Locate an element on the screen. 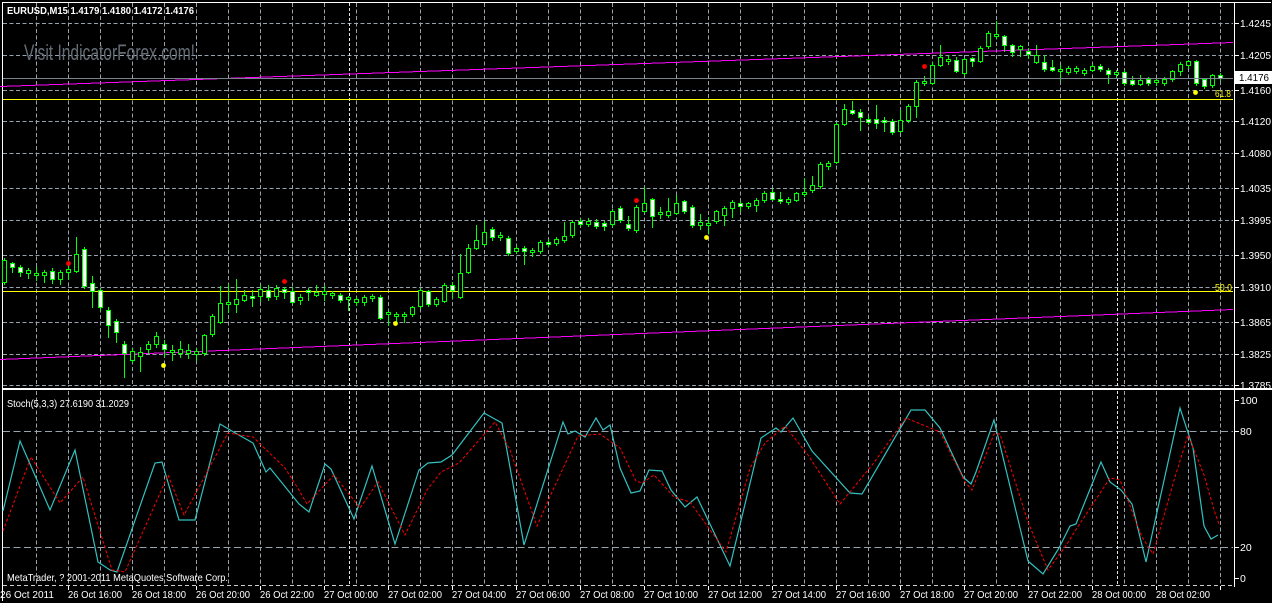 This screenshot has width=1272, height=603. svg-text: 80 is located at coordinates (1246, 432).